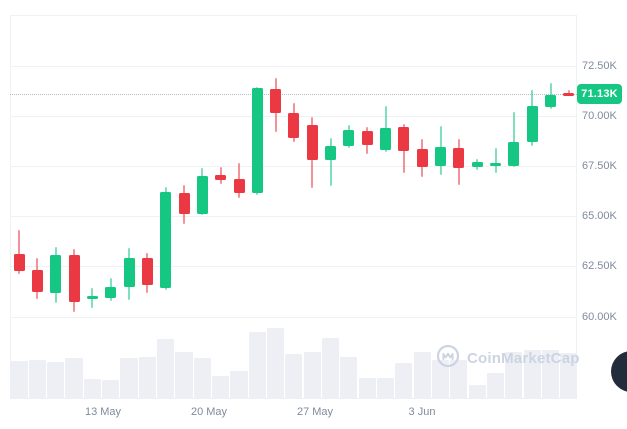  What do you see at coordinates (293, 94) in the screenshot?
I see `current-price-line` at bounding box center [293, 94].